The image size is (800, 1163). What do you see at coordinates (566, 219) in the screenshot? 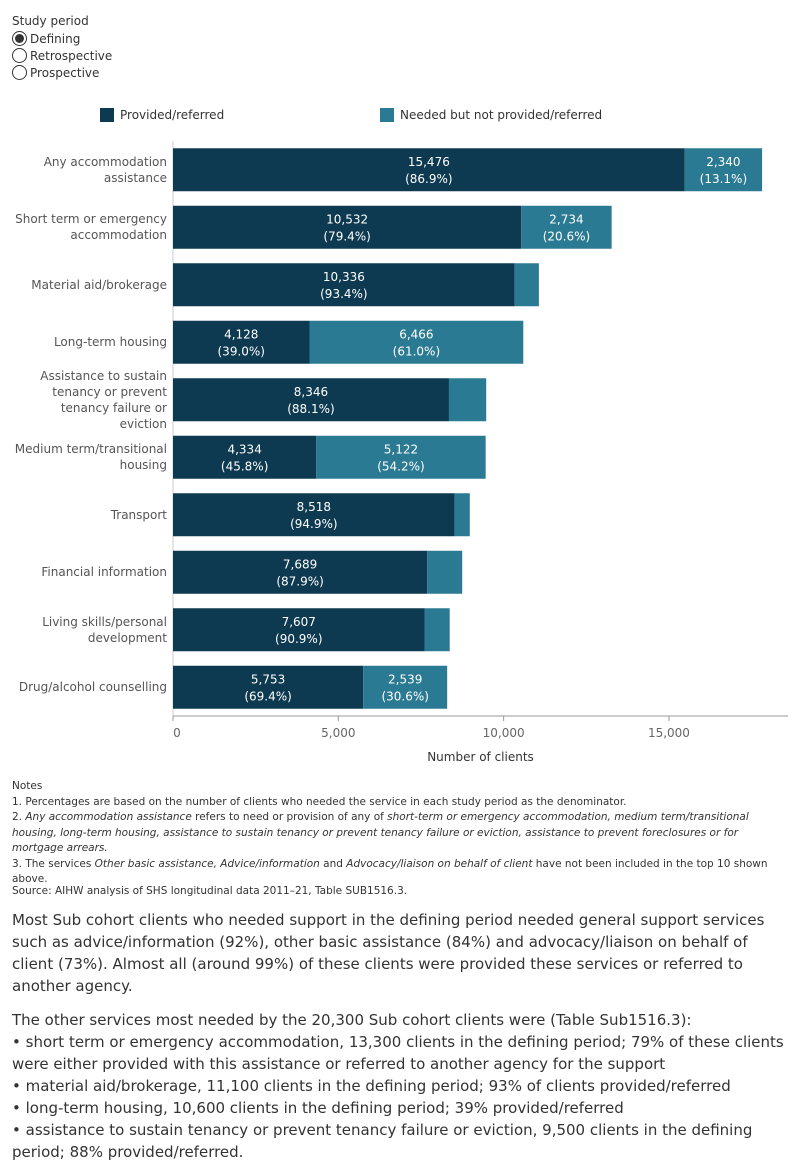
I see `value-label: 2,734` at bounding box center [566, 219].